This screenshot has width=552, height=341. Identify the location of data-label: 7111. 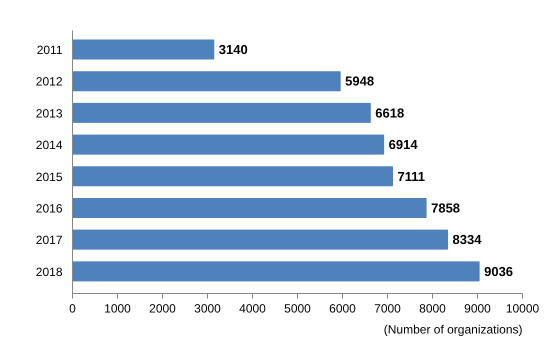
(411, 176).